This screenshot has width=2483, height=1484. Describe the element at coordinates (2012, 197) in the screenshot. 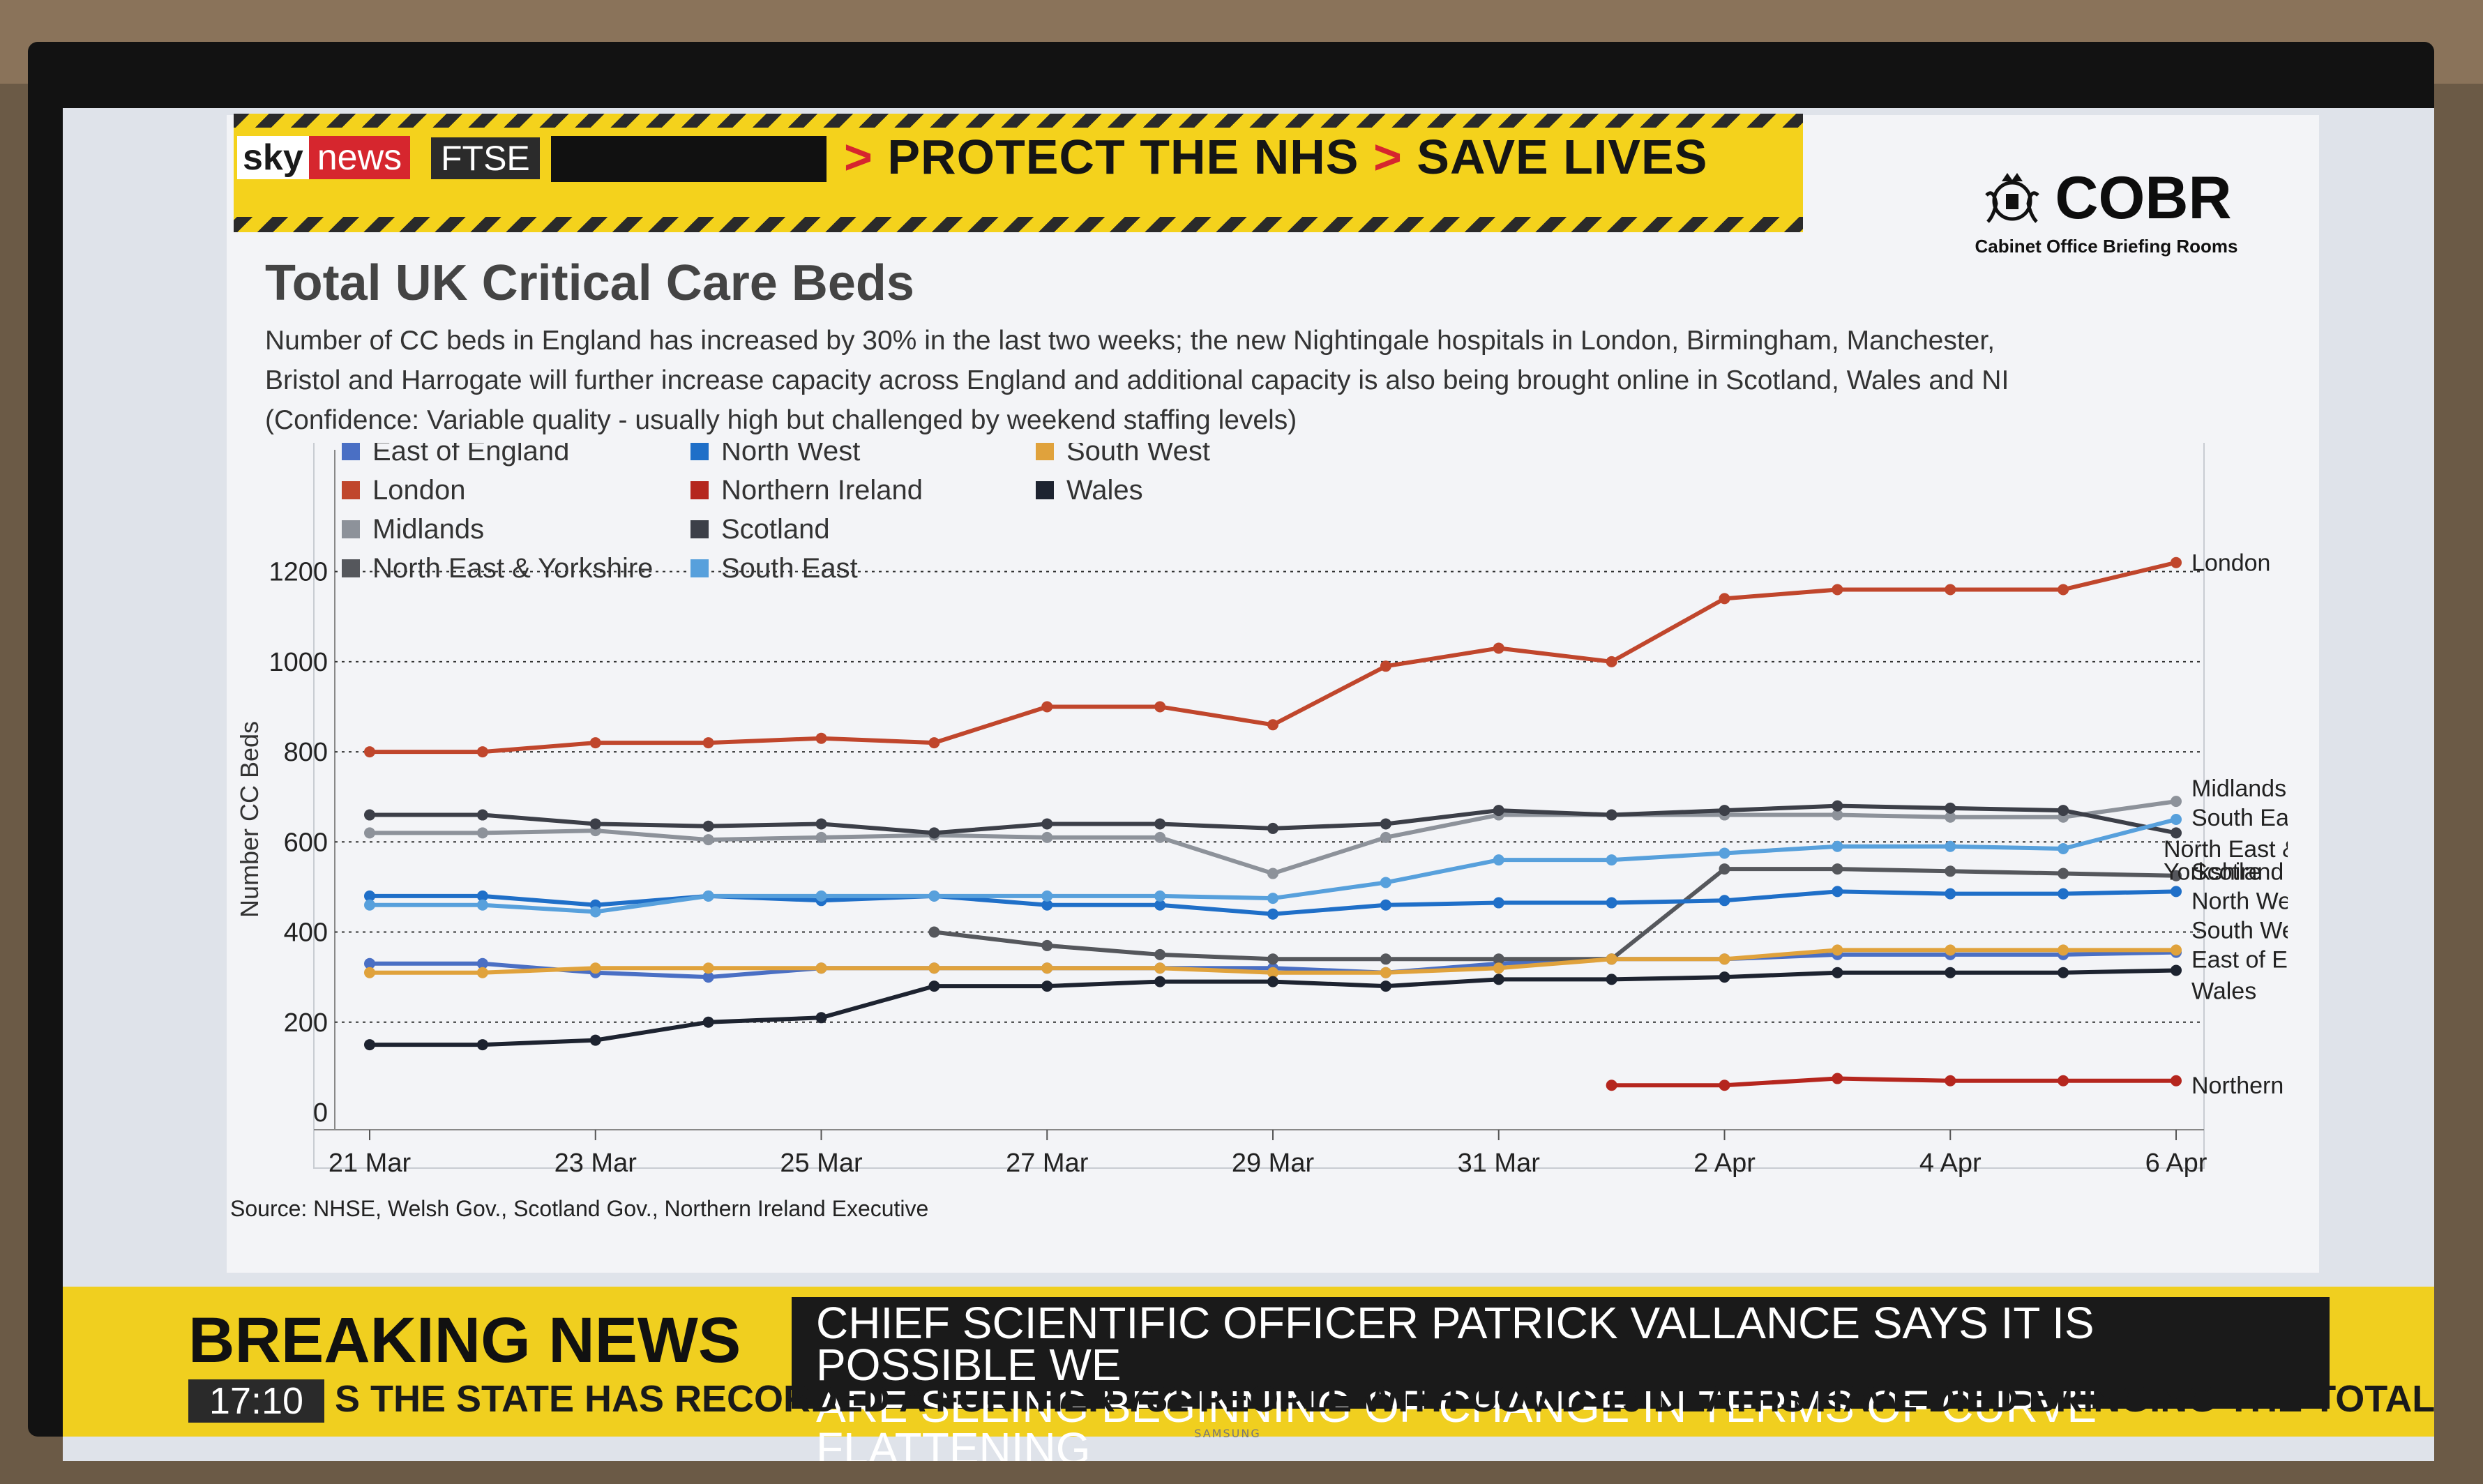

I see `royal-crest-icon` at that location.